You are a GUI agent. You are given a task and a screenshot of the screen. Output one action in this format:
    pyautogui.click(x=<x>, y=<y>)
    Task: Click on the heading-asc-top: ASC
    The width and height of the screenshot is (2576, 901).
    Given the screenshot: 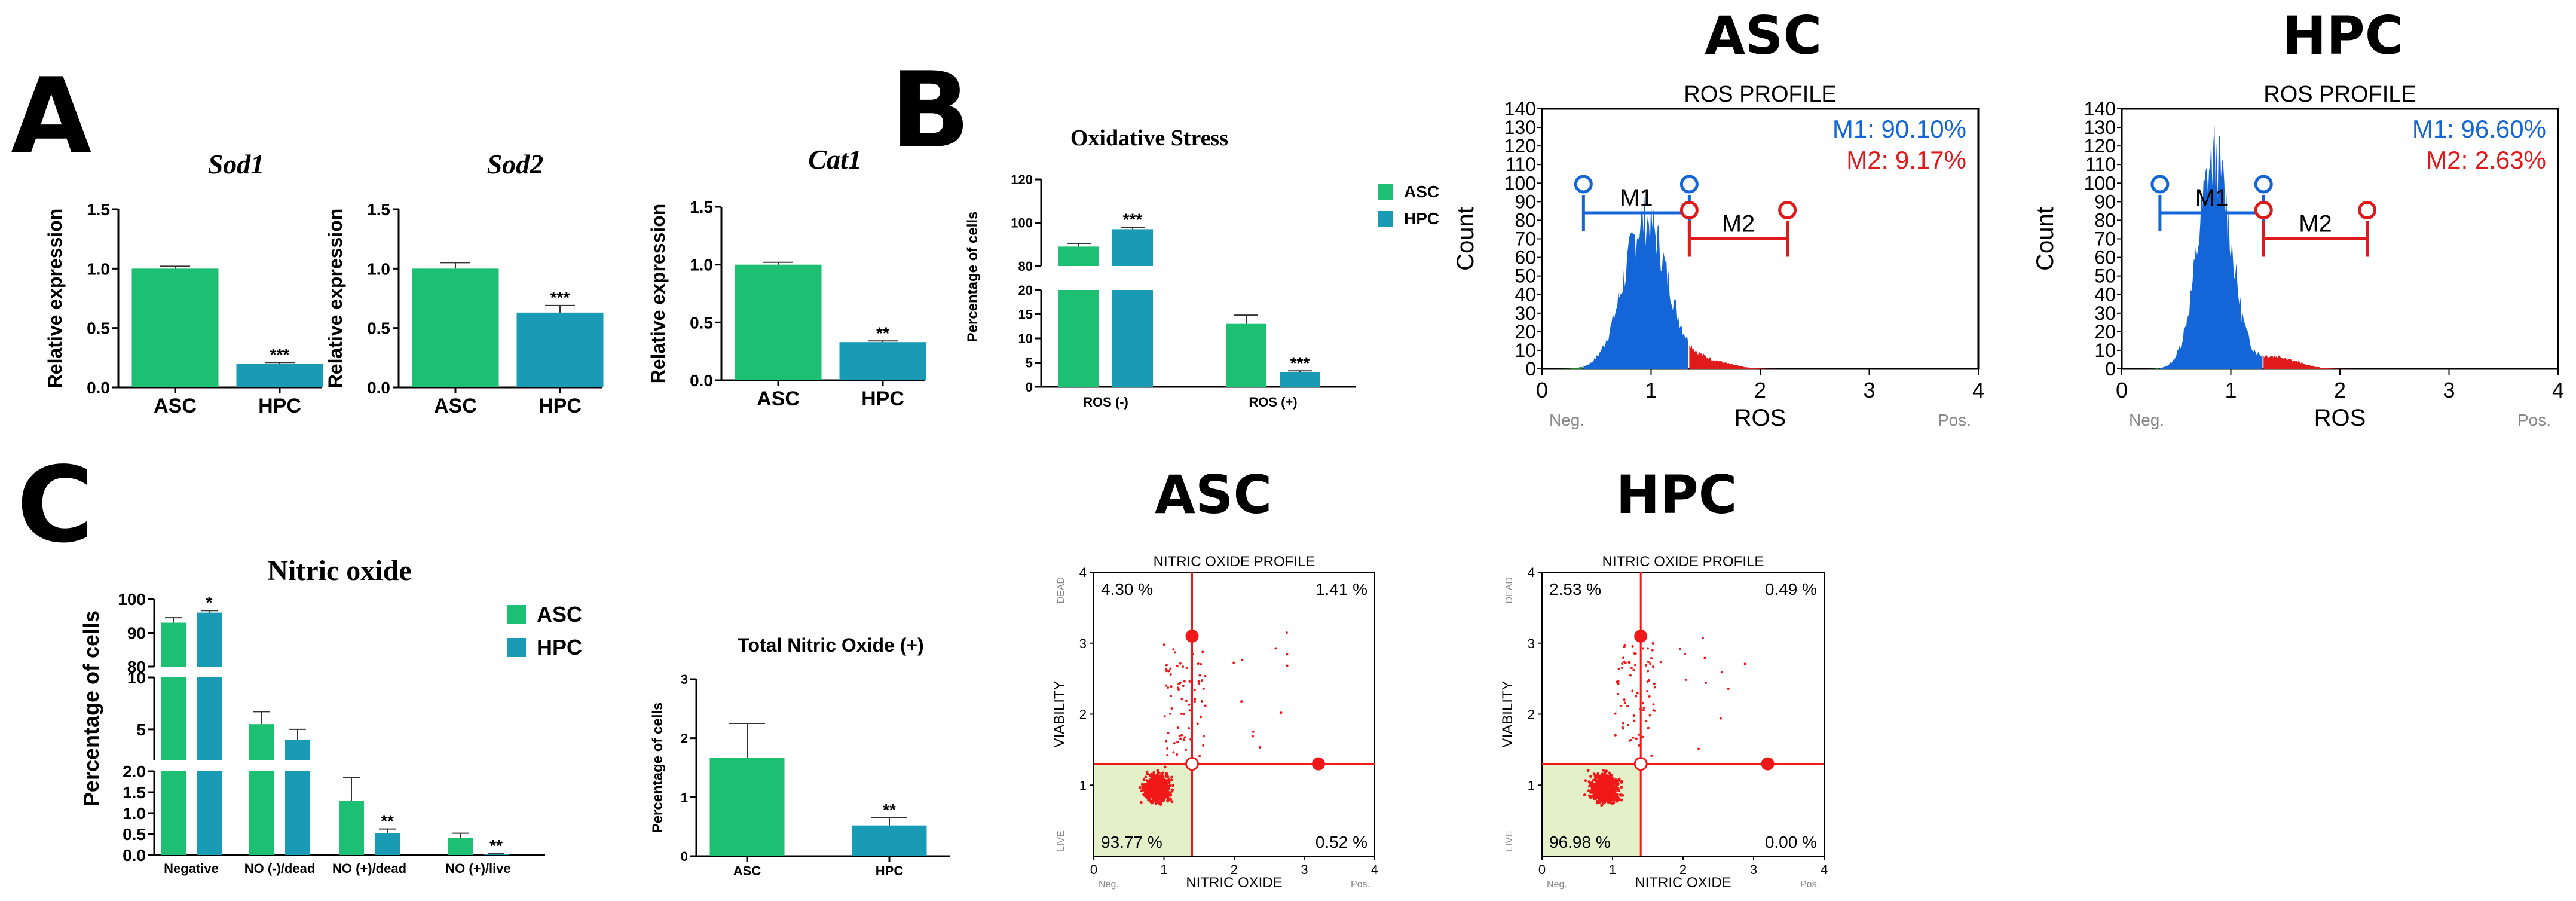 What is the action you would take?
    pyautogui.click(x=1763, y=35)
    